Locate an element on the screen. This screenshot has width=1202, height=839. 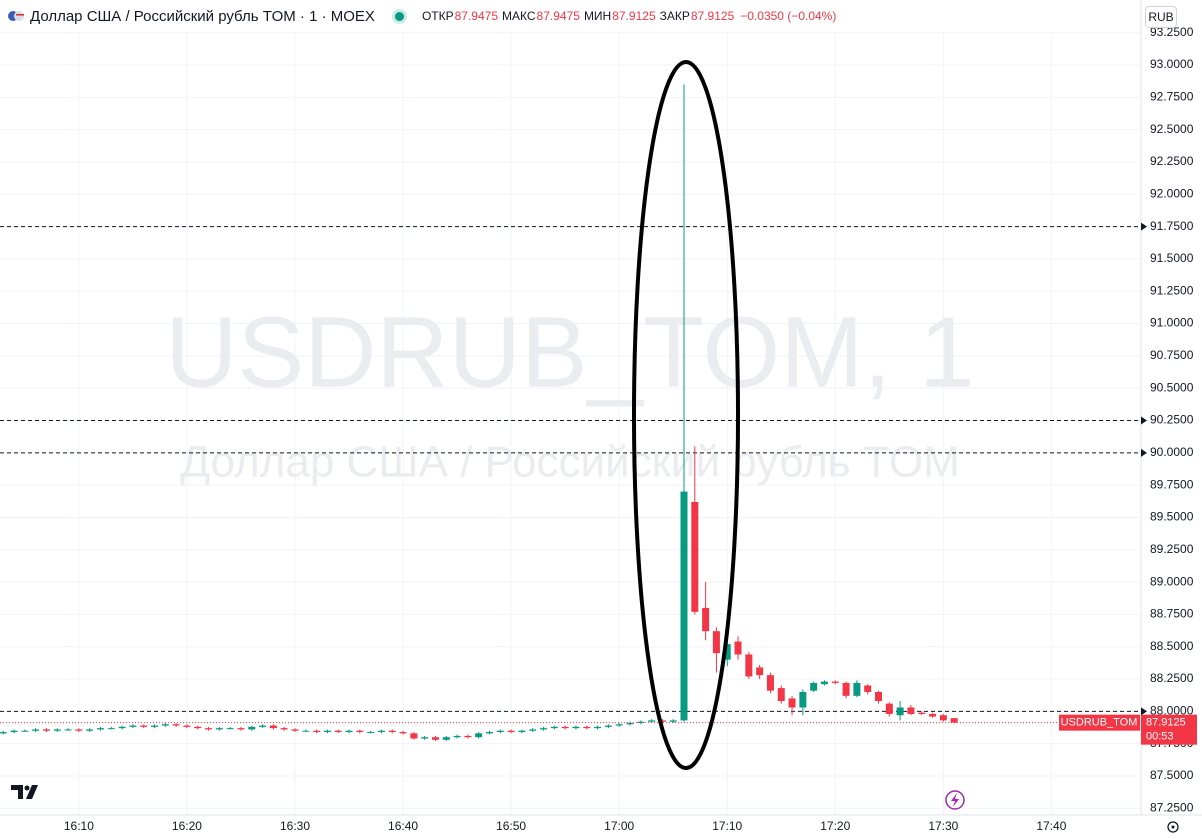
annotation-ellipse is located at coordinates (686, 415).